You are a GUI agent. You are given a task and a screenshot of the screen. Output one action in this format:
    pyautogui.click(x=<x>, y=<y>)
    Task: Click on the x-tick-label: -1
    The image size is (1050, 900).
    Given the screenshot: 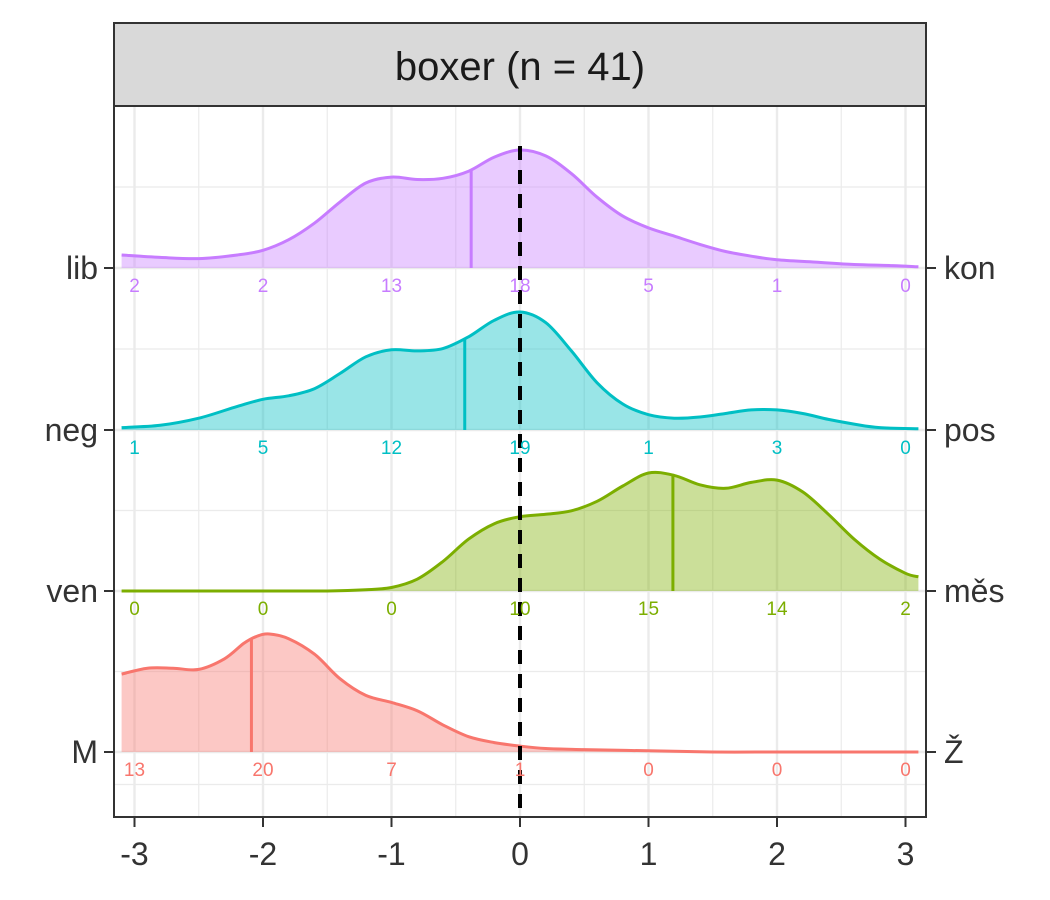 What is the action you would take?
    pyautogui.click(x=391, y=854)
    